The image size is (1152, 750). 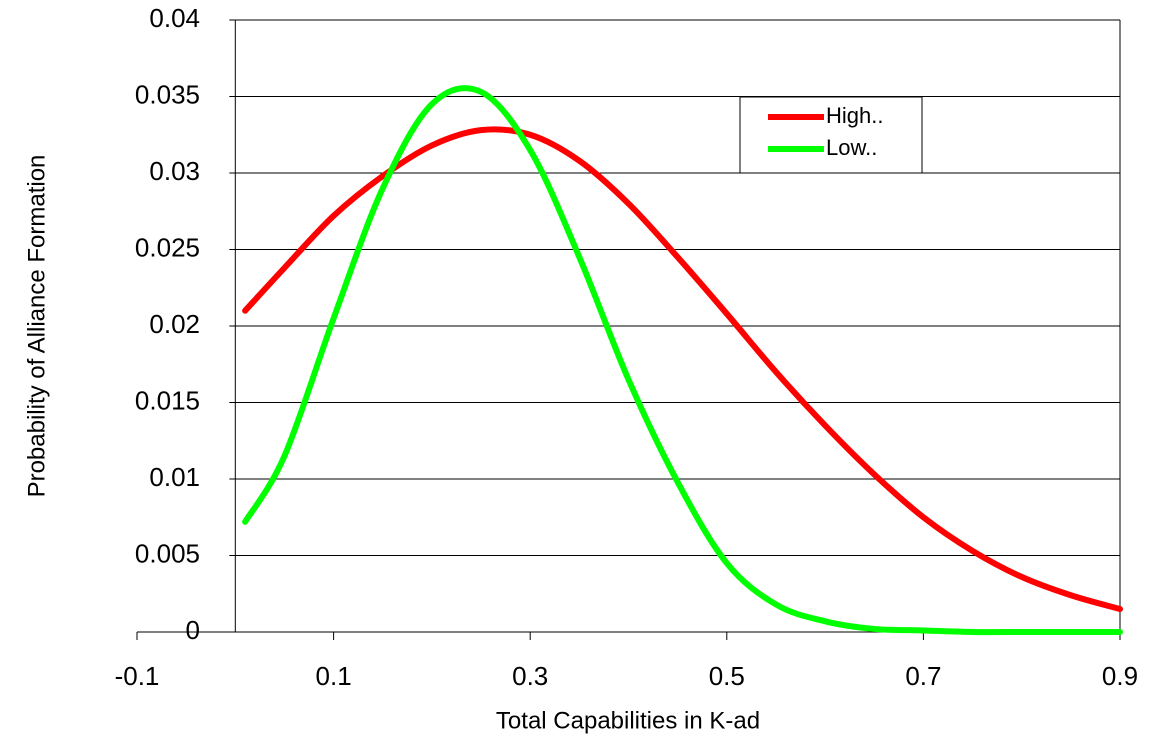 I want to click on y-tick-label: 0.02, so click(x=174, y=324).